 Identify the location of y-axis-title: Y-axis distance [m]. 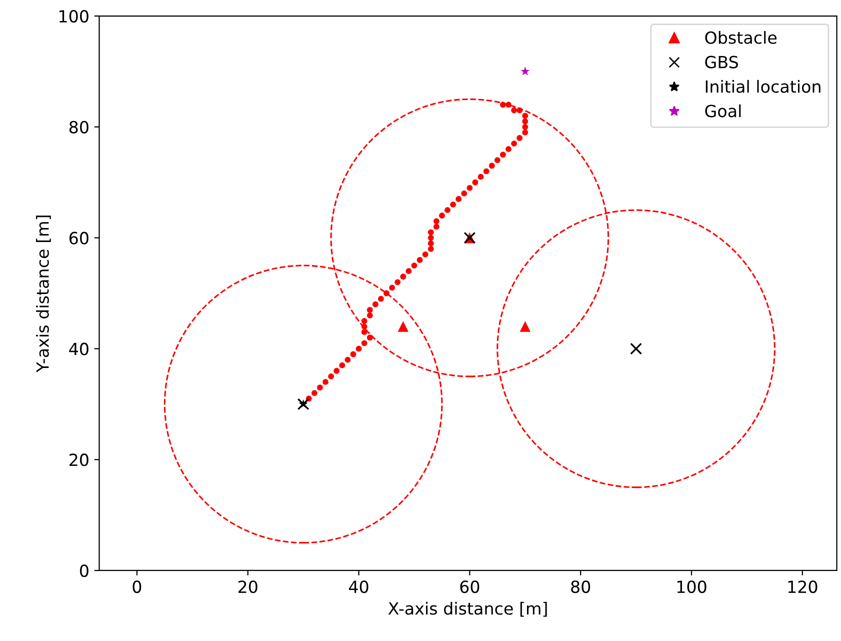
(43, 294).